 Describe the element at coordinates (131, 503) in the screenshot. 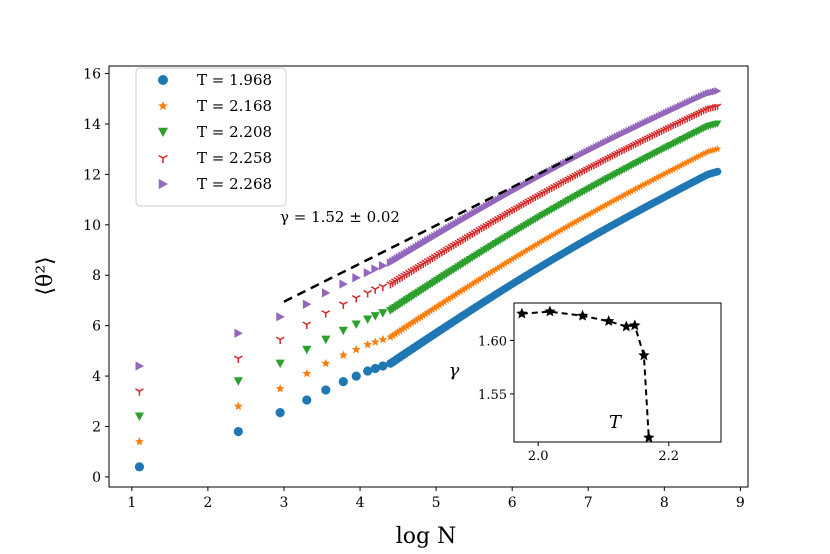

I see `x-tick-label: 1` at that location.